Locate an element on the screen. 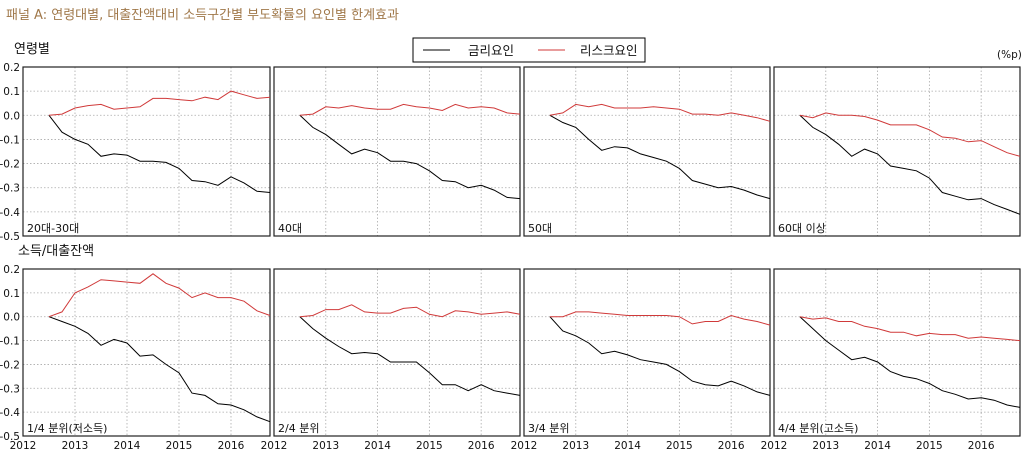 Image resolution: width=1024 pixels, height=460 pixels. panel-3: 50대 is located at coordinates (647, 151).